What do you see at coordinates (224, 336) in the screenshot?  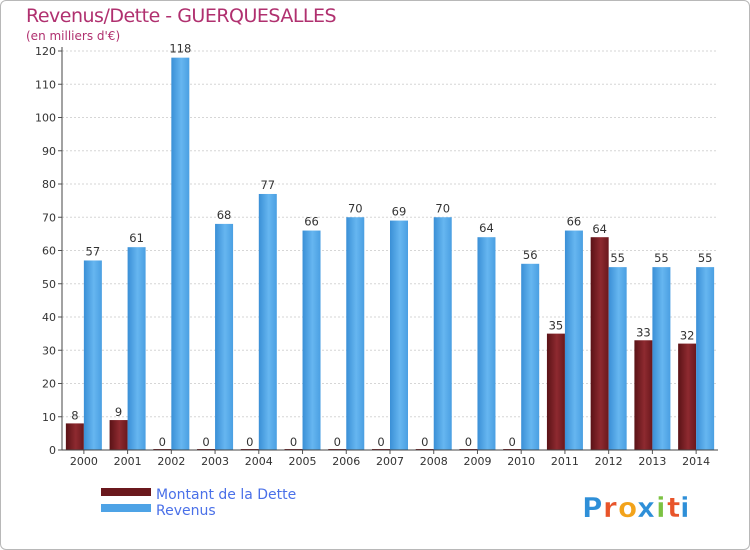 I see `bar-revenus-2003` at bounding box center [224, 336].